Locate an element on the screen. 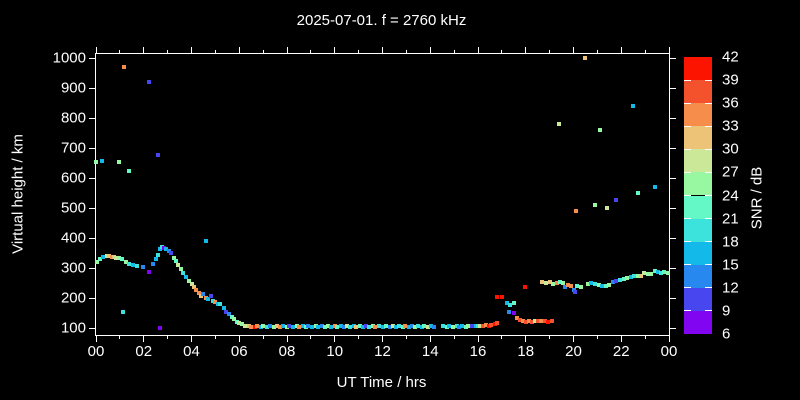 The height and width of the screenshot is (400, 800). colorbar-tick-label: 9 is located at coordinates (726, 311).